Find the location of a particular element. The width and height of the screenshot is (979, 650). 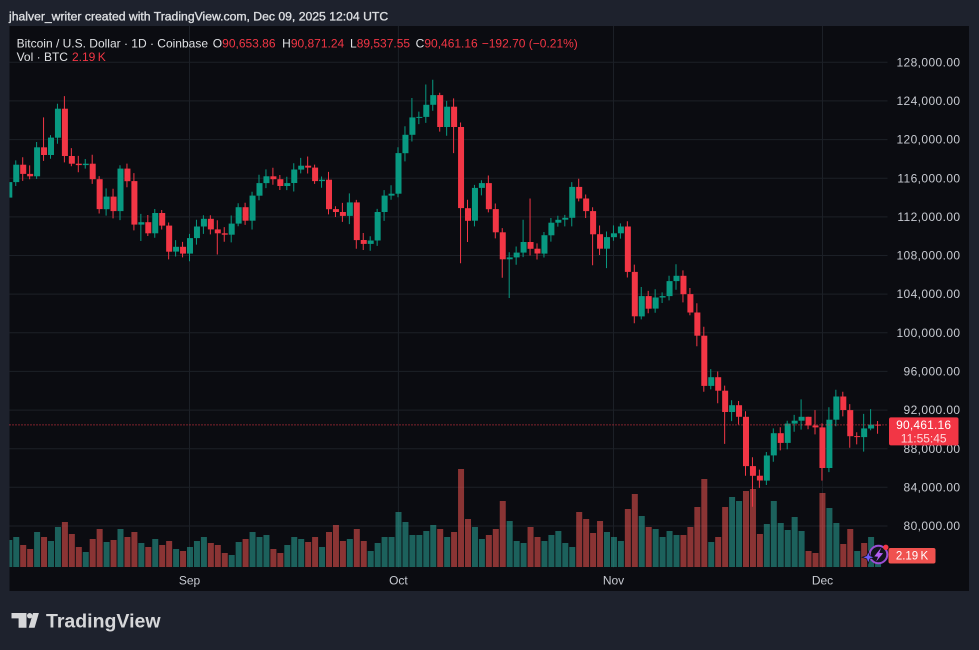

svg-text: 80,000.00 is located at coordinates (932, 526).